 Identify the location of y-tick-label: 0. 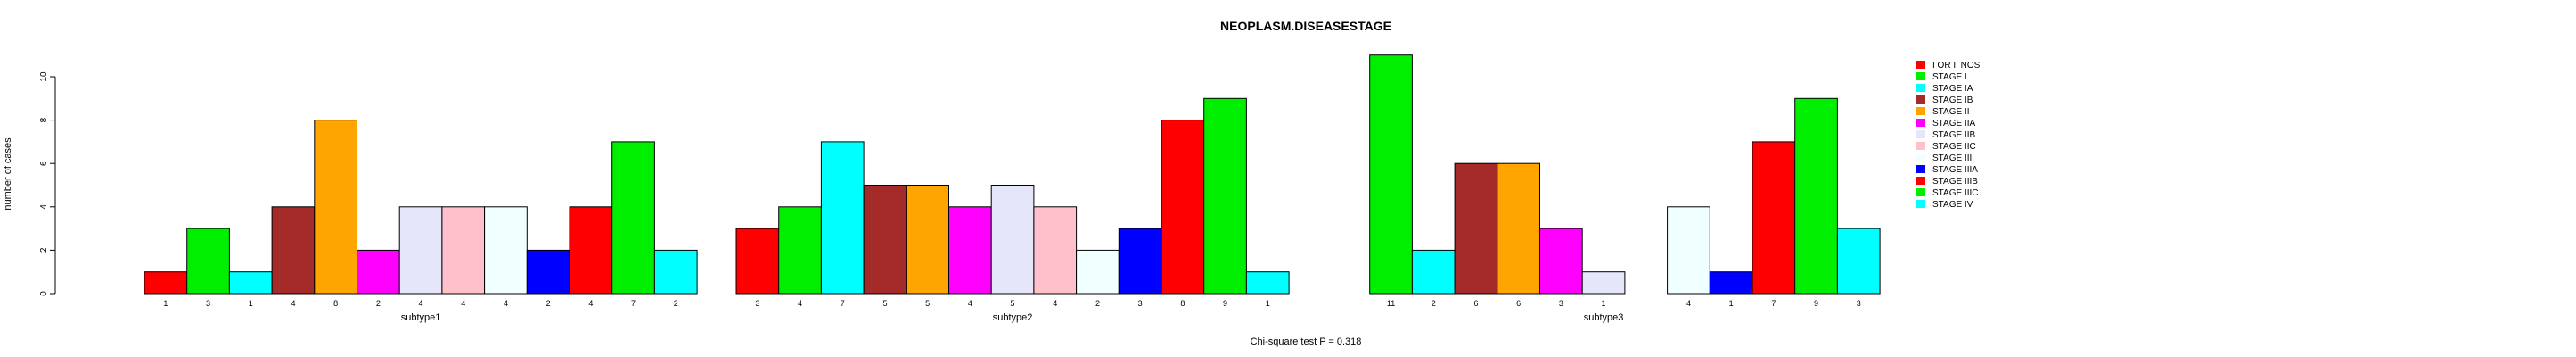
(44, 293).